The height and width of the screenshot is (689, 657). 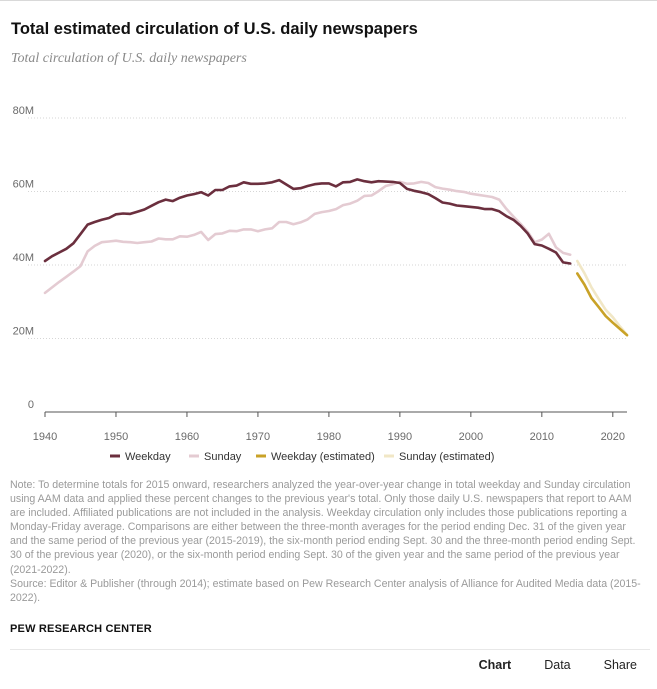 What do you see at coordinates (187, 437) in the screenshot?
I see `x-tick-label: 1960` at bounding box center [187, 437].